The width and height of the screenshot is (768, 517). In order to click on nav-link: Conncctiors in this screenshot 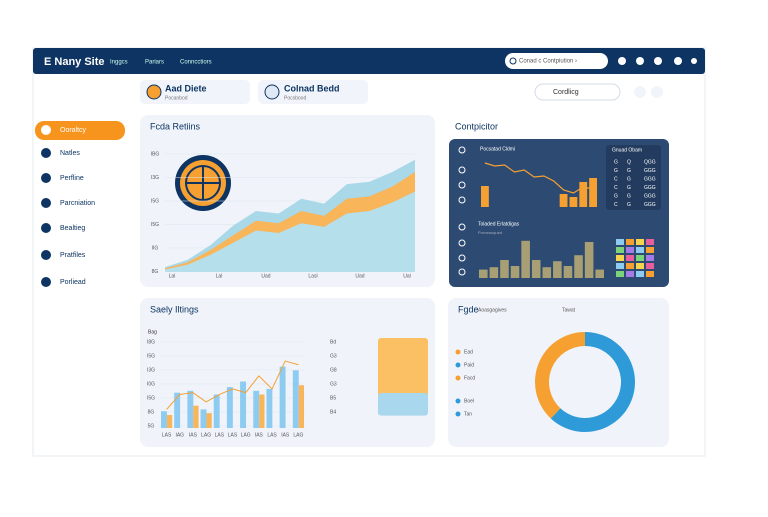, I will do `click(196, 63)`.